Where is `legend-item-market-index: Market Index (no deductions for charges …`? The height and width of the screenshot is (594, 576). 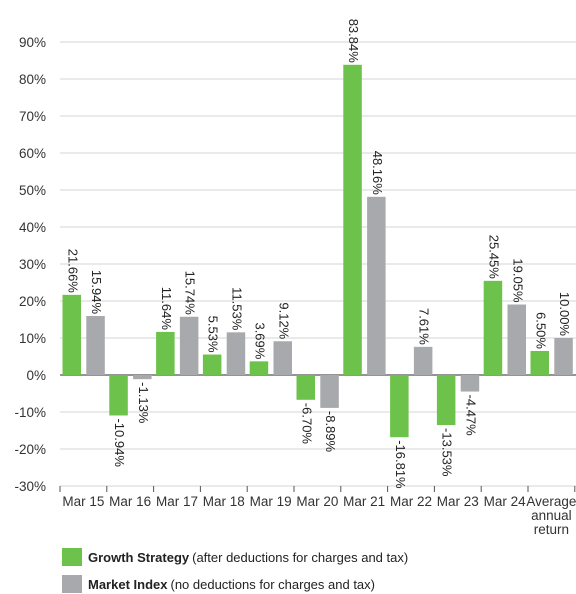
legend-item-market-index: Market Index (no deductions for charges … is located at coordinates (218, 584).